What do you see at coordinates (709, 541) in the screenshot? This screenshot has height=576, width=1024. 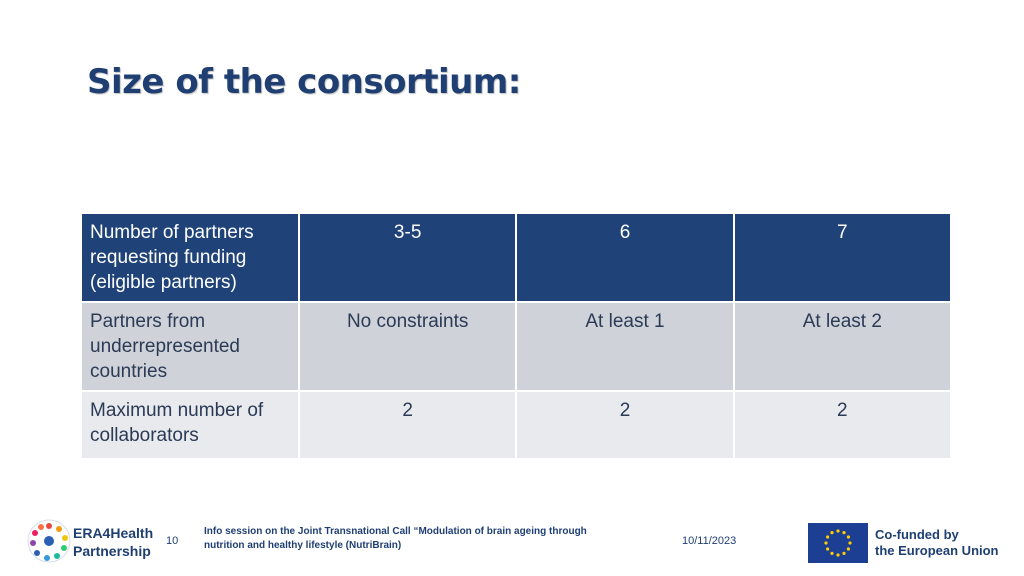 I see `slide-date: 10/11/2023` at bounding box center [709, 541].